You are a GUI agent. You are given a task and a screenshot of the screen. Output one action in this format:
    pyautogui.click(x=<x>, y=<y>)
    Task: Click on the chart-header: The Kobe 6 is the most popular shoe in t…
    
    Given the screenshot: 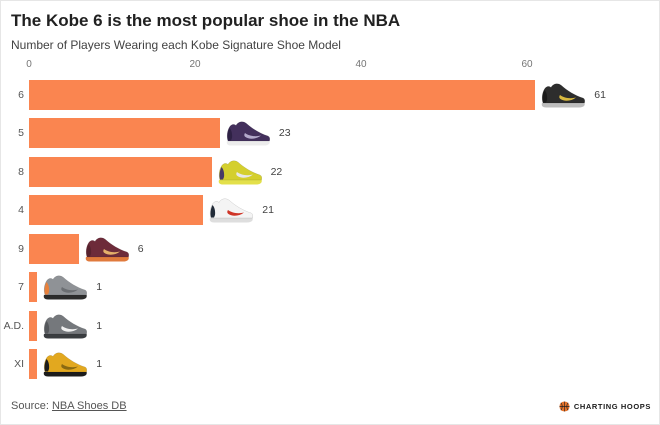 What is the action you would take?
    pyautogui.click(x=330, y=27)
    